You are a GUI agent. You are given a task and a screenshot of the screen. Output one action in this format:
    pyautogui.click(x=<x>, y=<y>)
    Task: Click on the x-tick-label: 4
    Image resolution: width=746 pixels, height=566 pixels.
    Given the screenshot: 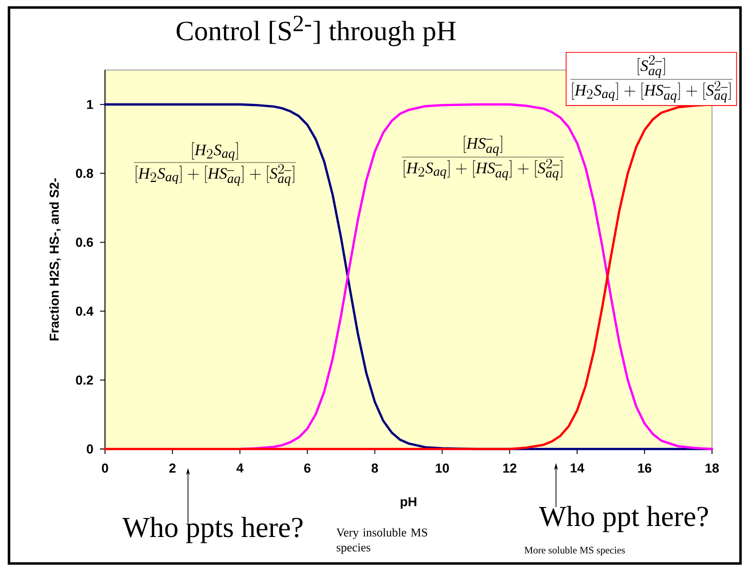 What is the action you would take?
    pyautogui.click(x=240, y=468)
    